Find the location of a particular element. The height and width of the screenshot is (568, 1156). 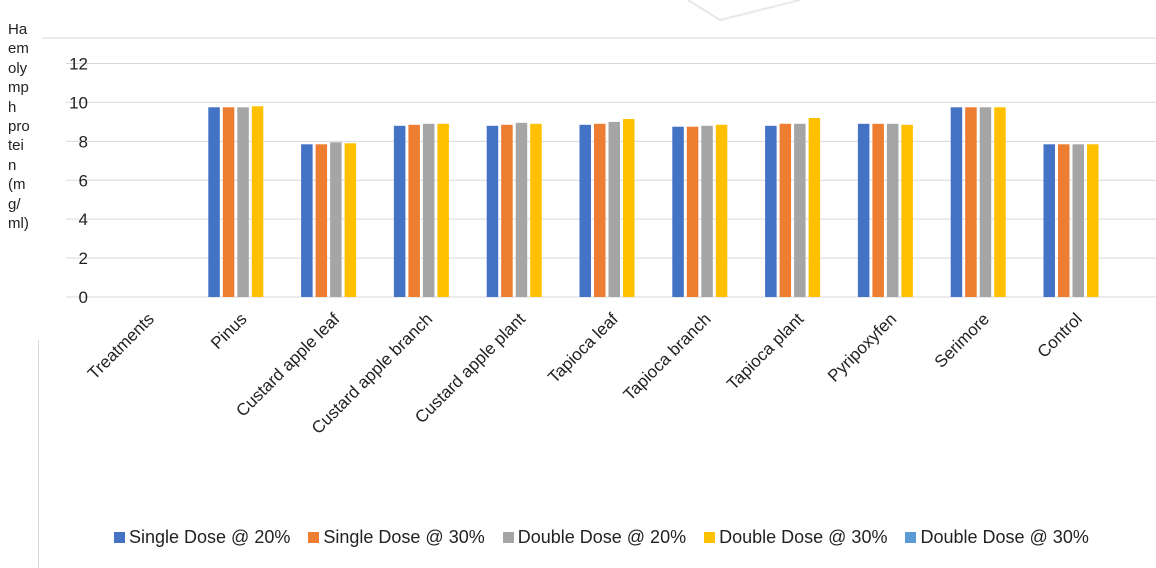

legend-label: Single Dose @ 30% is located at coordinates (404, 537).